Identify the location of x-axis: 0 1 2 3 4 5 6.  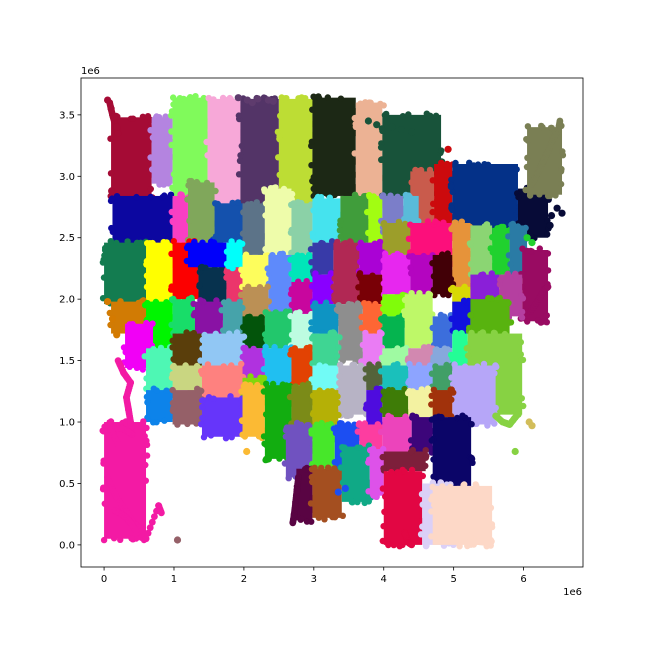
(314, 576).